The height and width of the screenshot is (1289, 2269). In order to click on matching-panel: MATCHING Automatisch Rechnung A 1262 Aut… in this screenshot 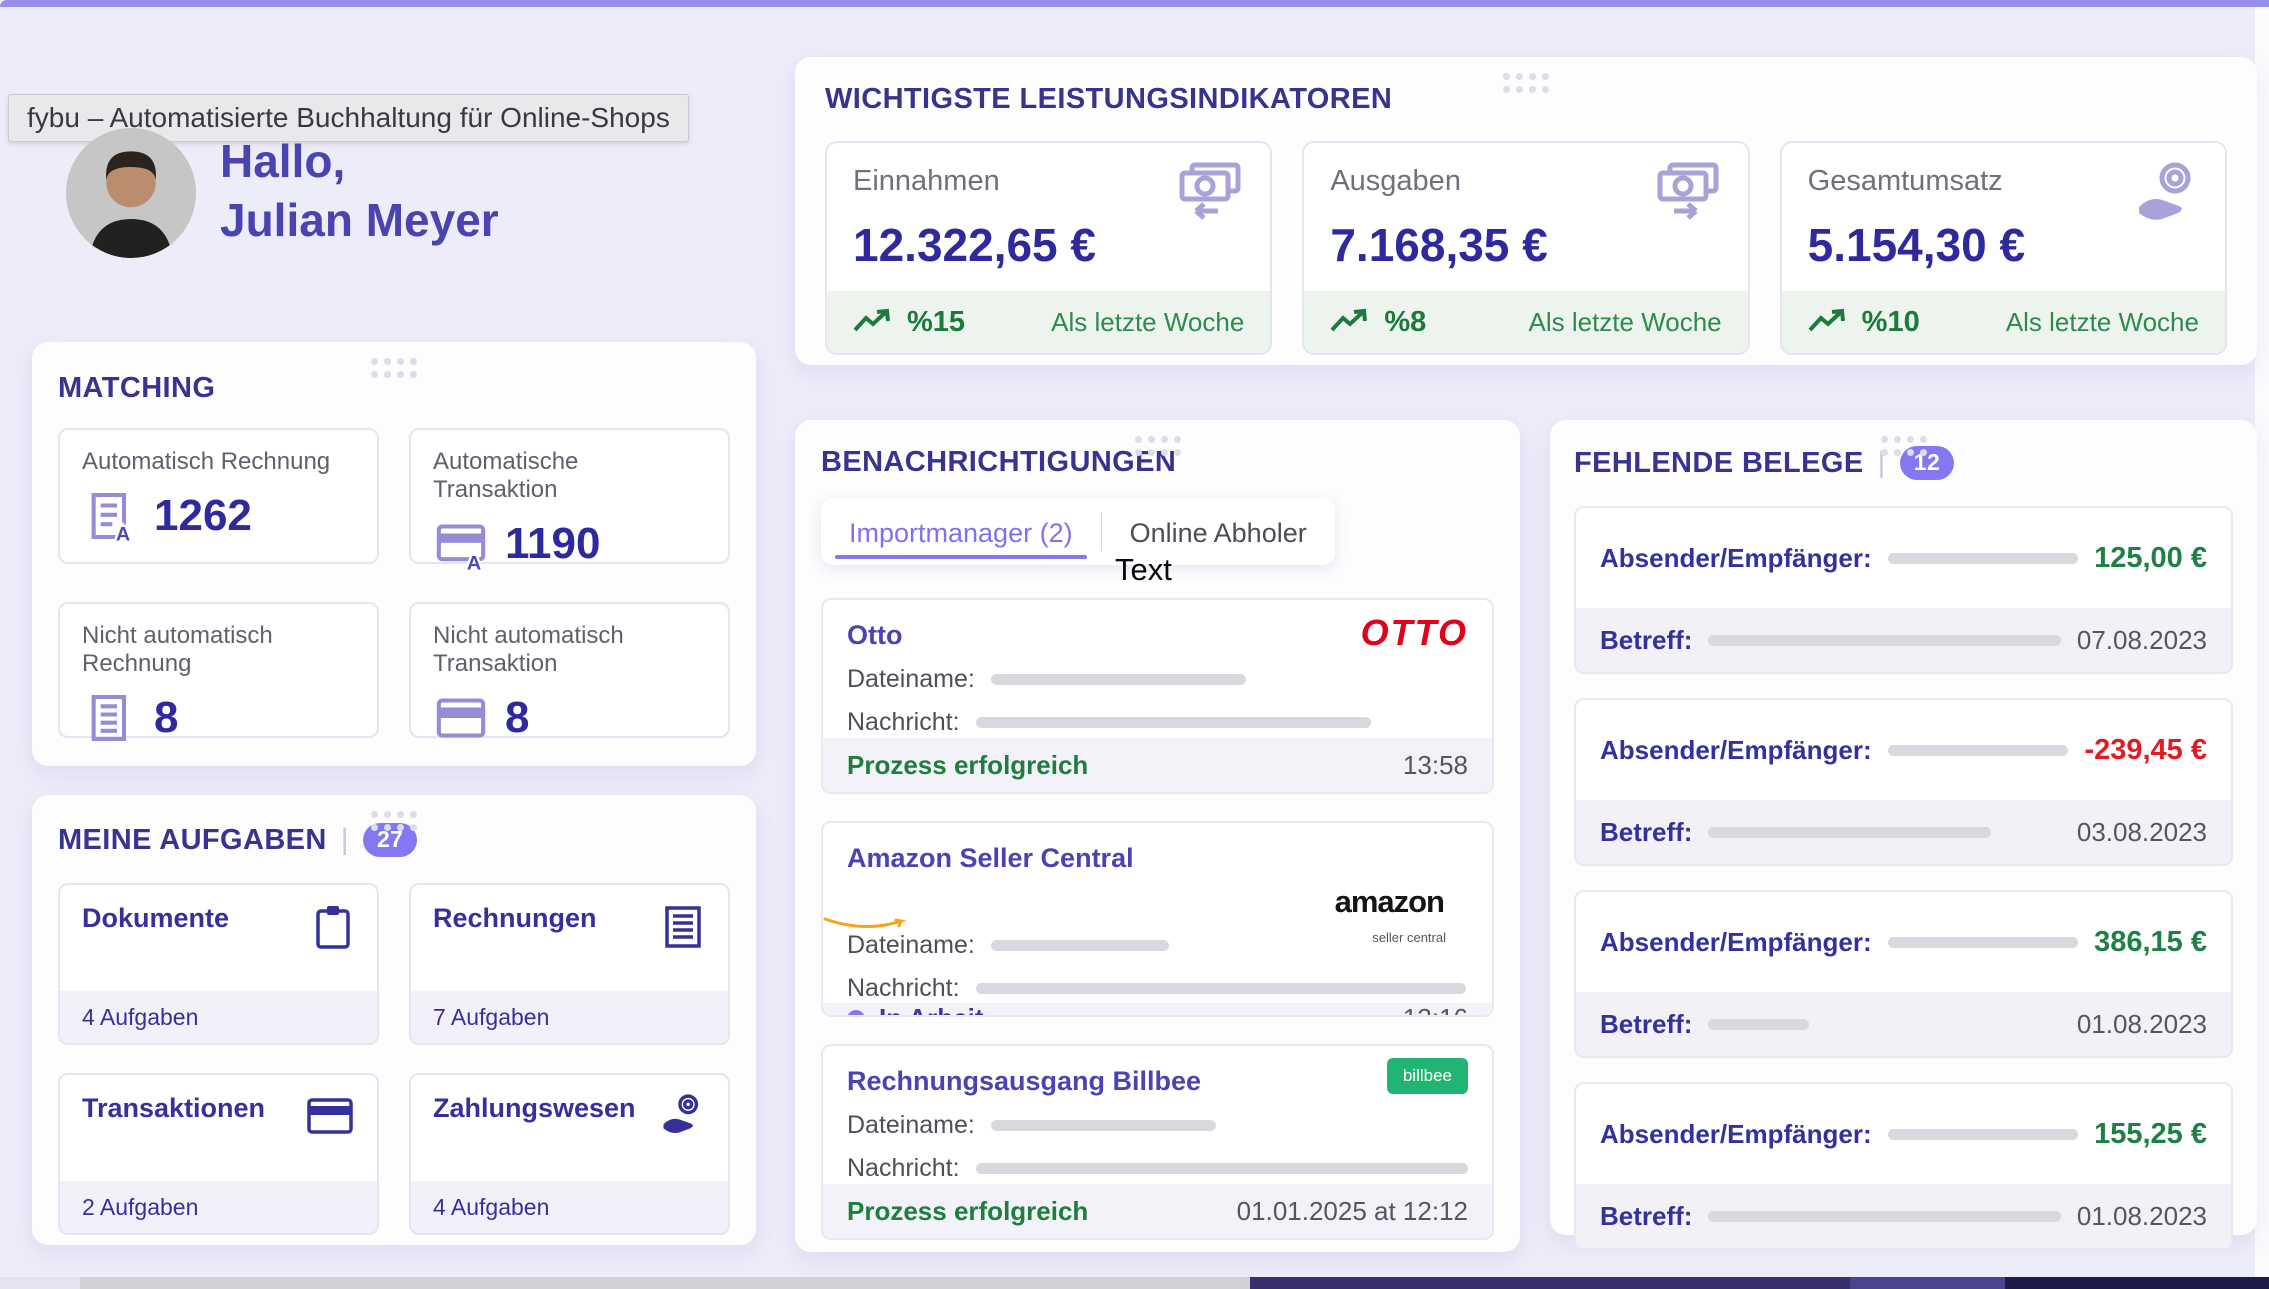, I will do `click(394, 554)`.